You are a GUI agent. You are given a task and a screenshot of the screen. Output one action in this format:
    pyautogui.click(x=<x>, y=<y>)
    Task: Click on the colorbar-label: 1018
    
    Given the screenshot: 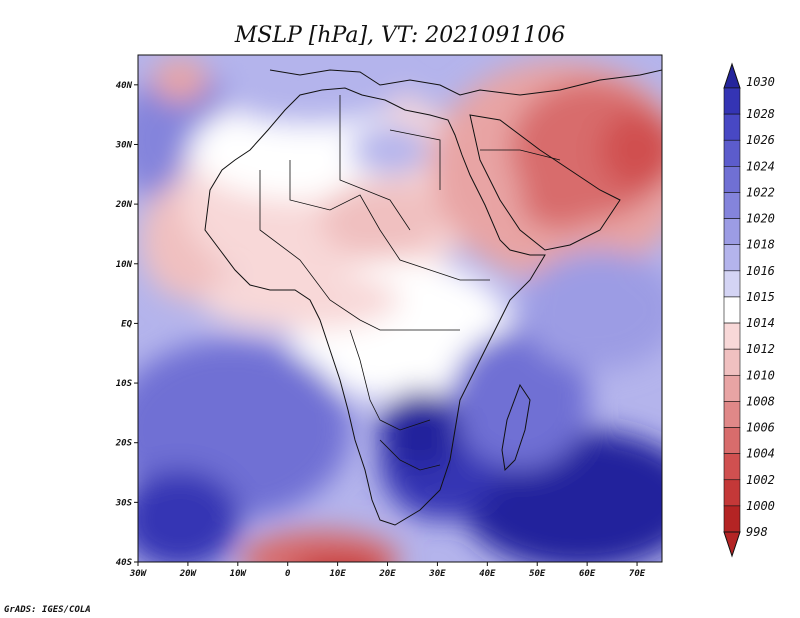 What is the action you would take?
    pyautogui.click(x=760, y=245)
    